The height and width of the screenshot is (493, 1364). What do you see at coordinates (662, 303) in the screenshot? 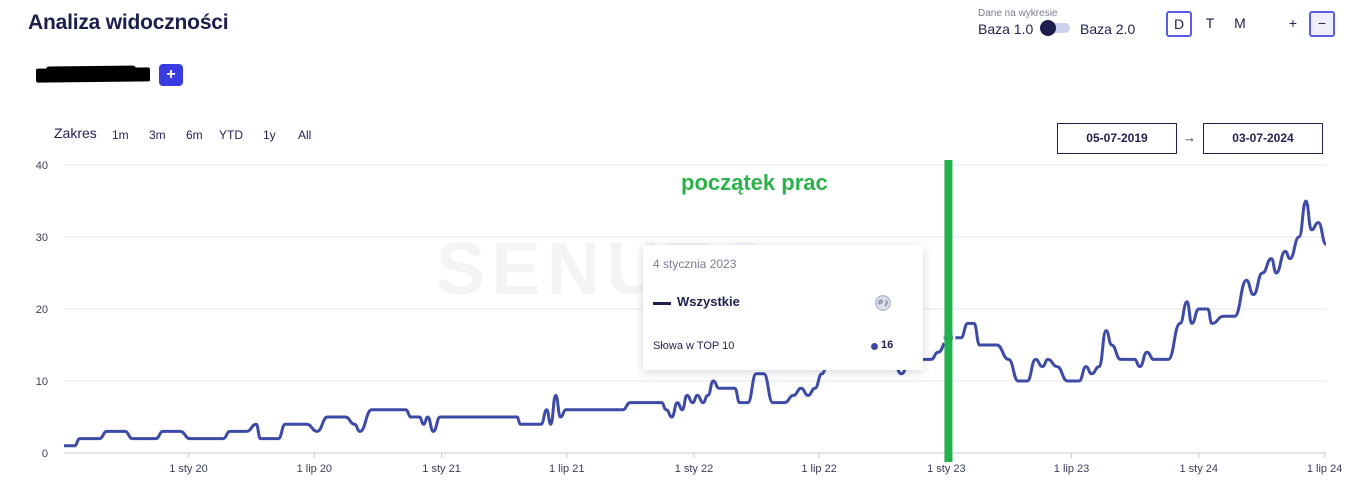
I see `tooltip-series-swatch` at bounding box center [662, 303].